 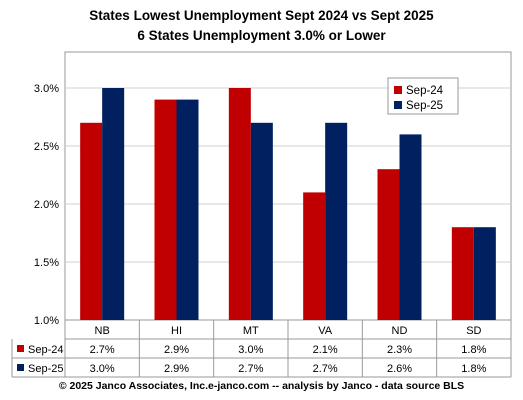 I want to click on data-label: 2.1%, so click(x=325, y=350).